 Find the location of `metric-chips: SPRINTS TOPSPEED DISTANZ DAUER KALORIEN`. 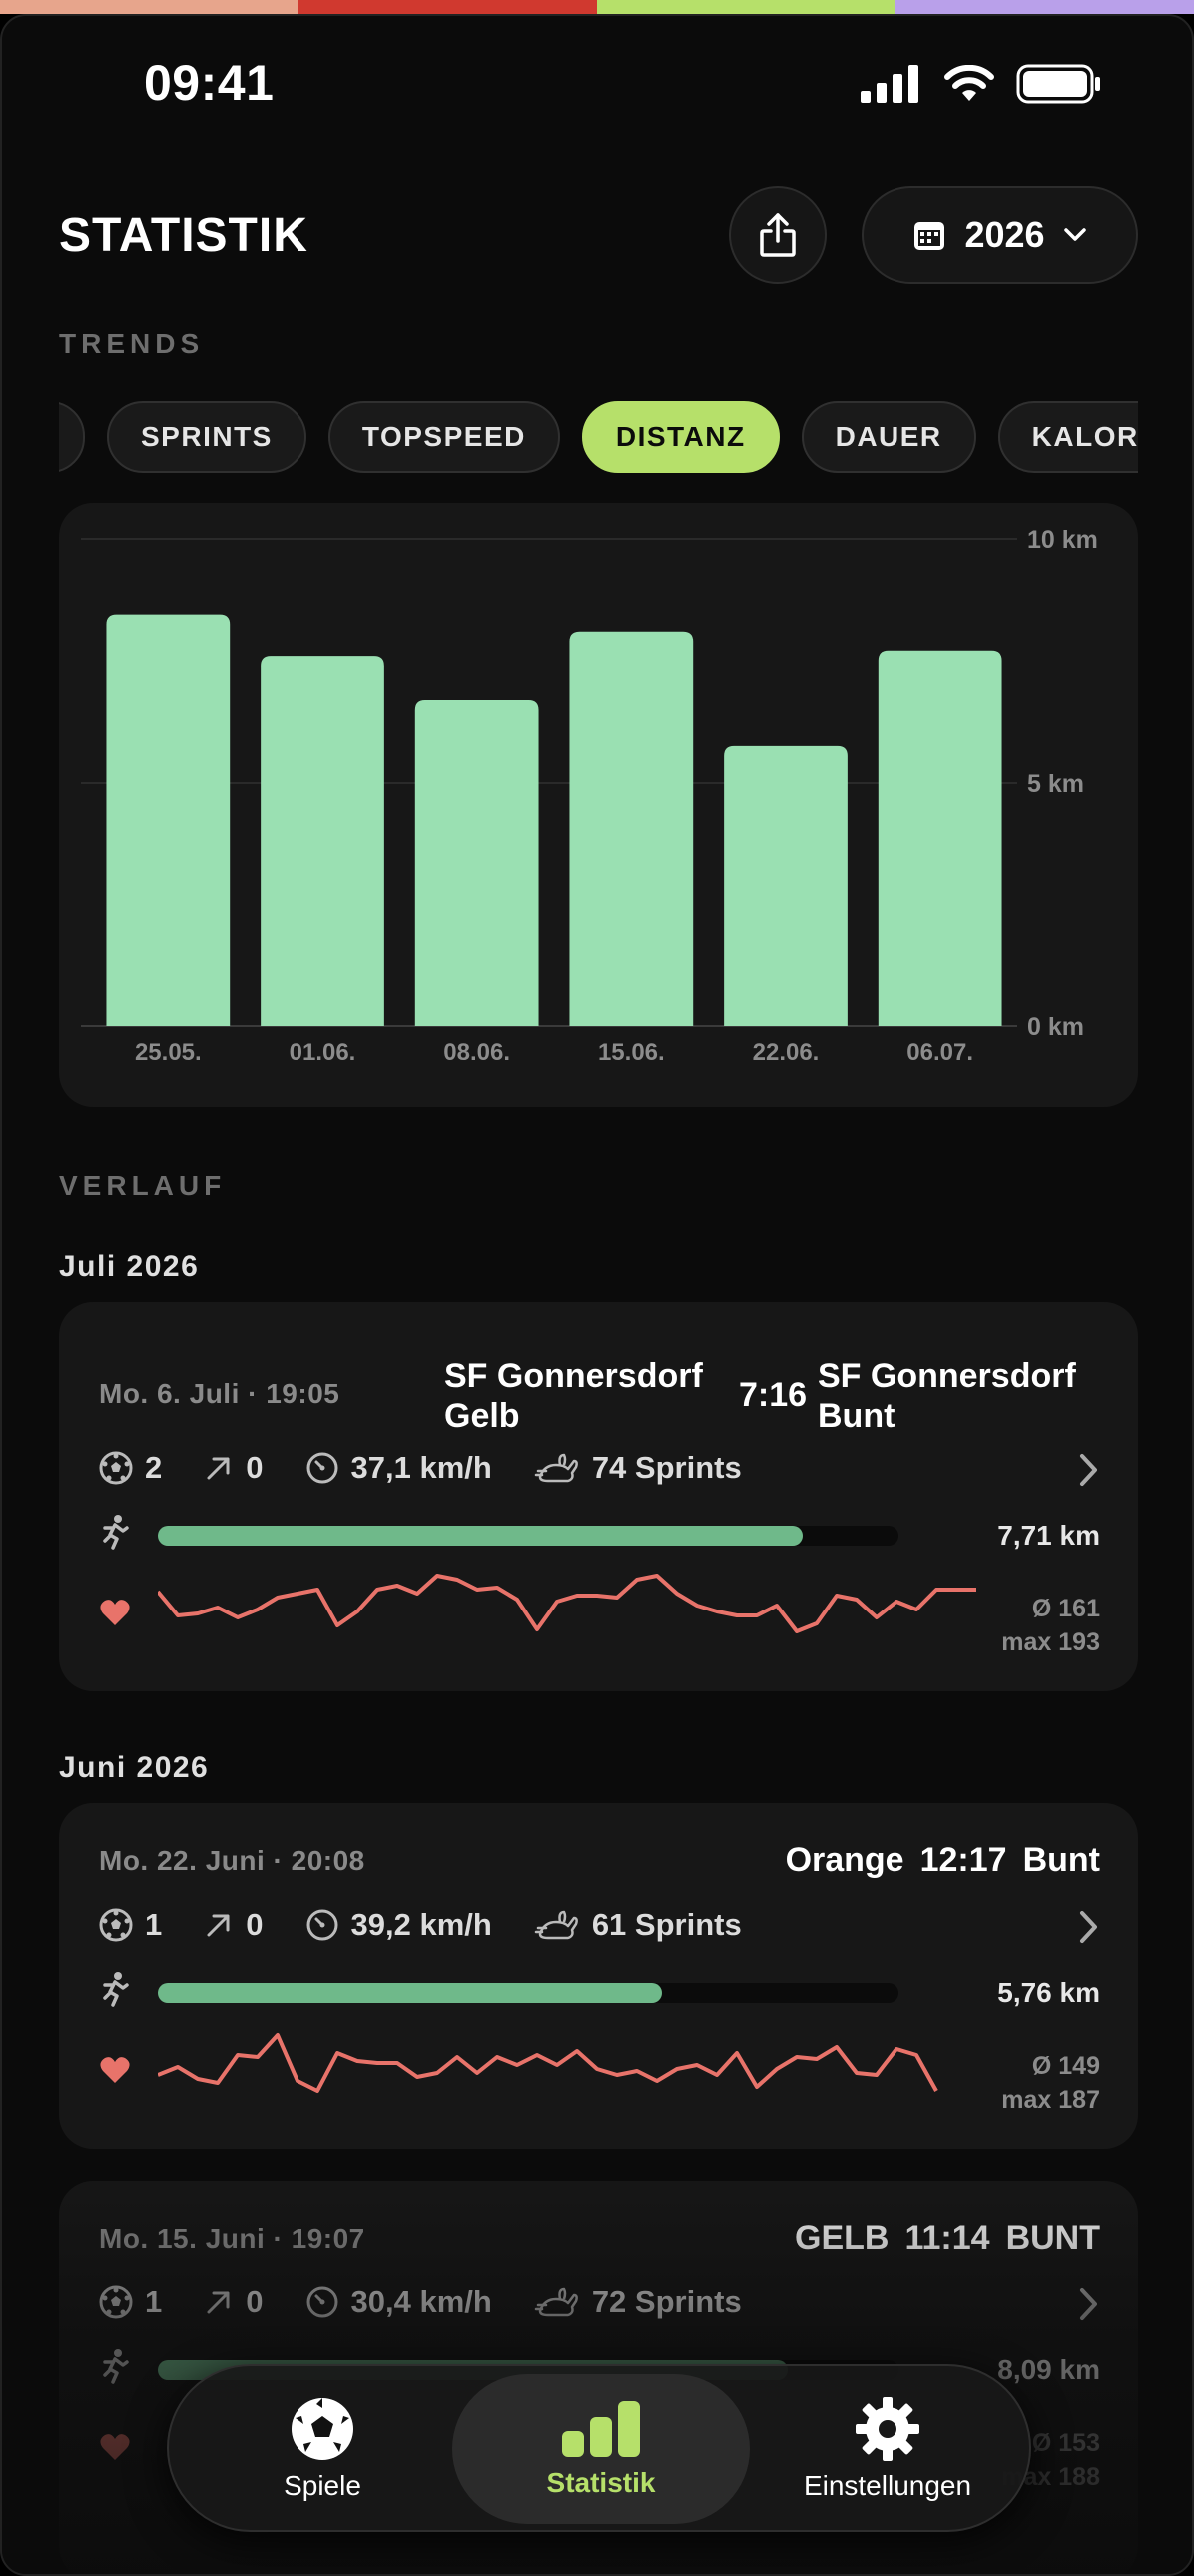

metric-chips: SPRINTS TOPSPEED DISTANZ DAUER KALORIEN is located at coordinates (598, 438).